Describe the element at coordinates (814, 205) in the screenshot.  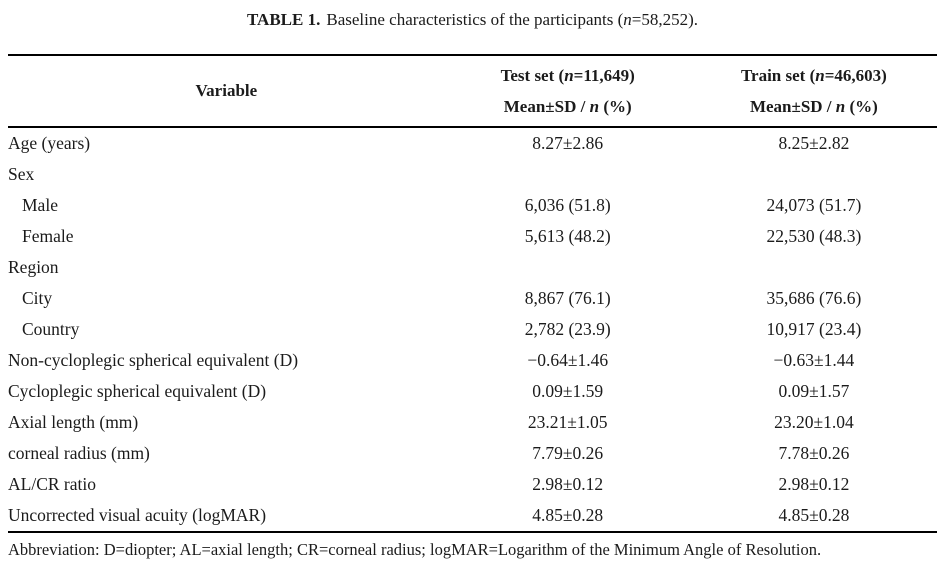
I see `train-set-value: 24,073 (51.7)` at that location.